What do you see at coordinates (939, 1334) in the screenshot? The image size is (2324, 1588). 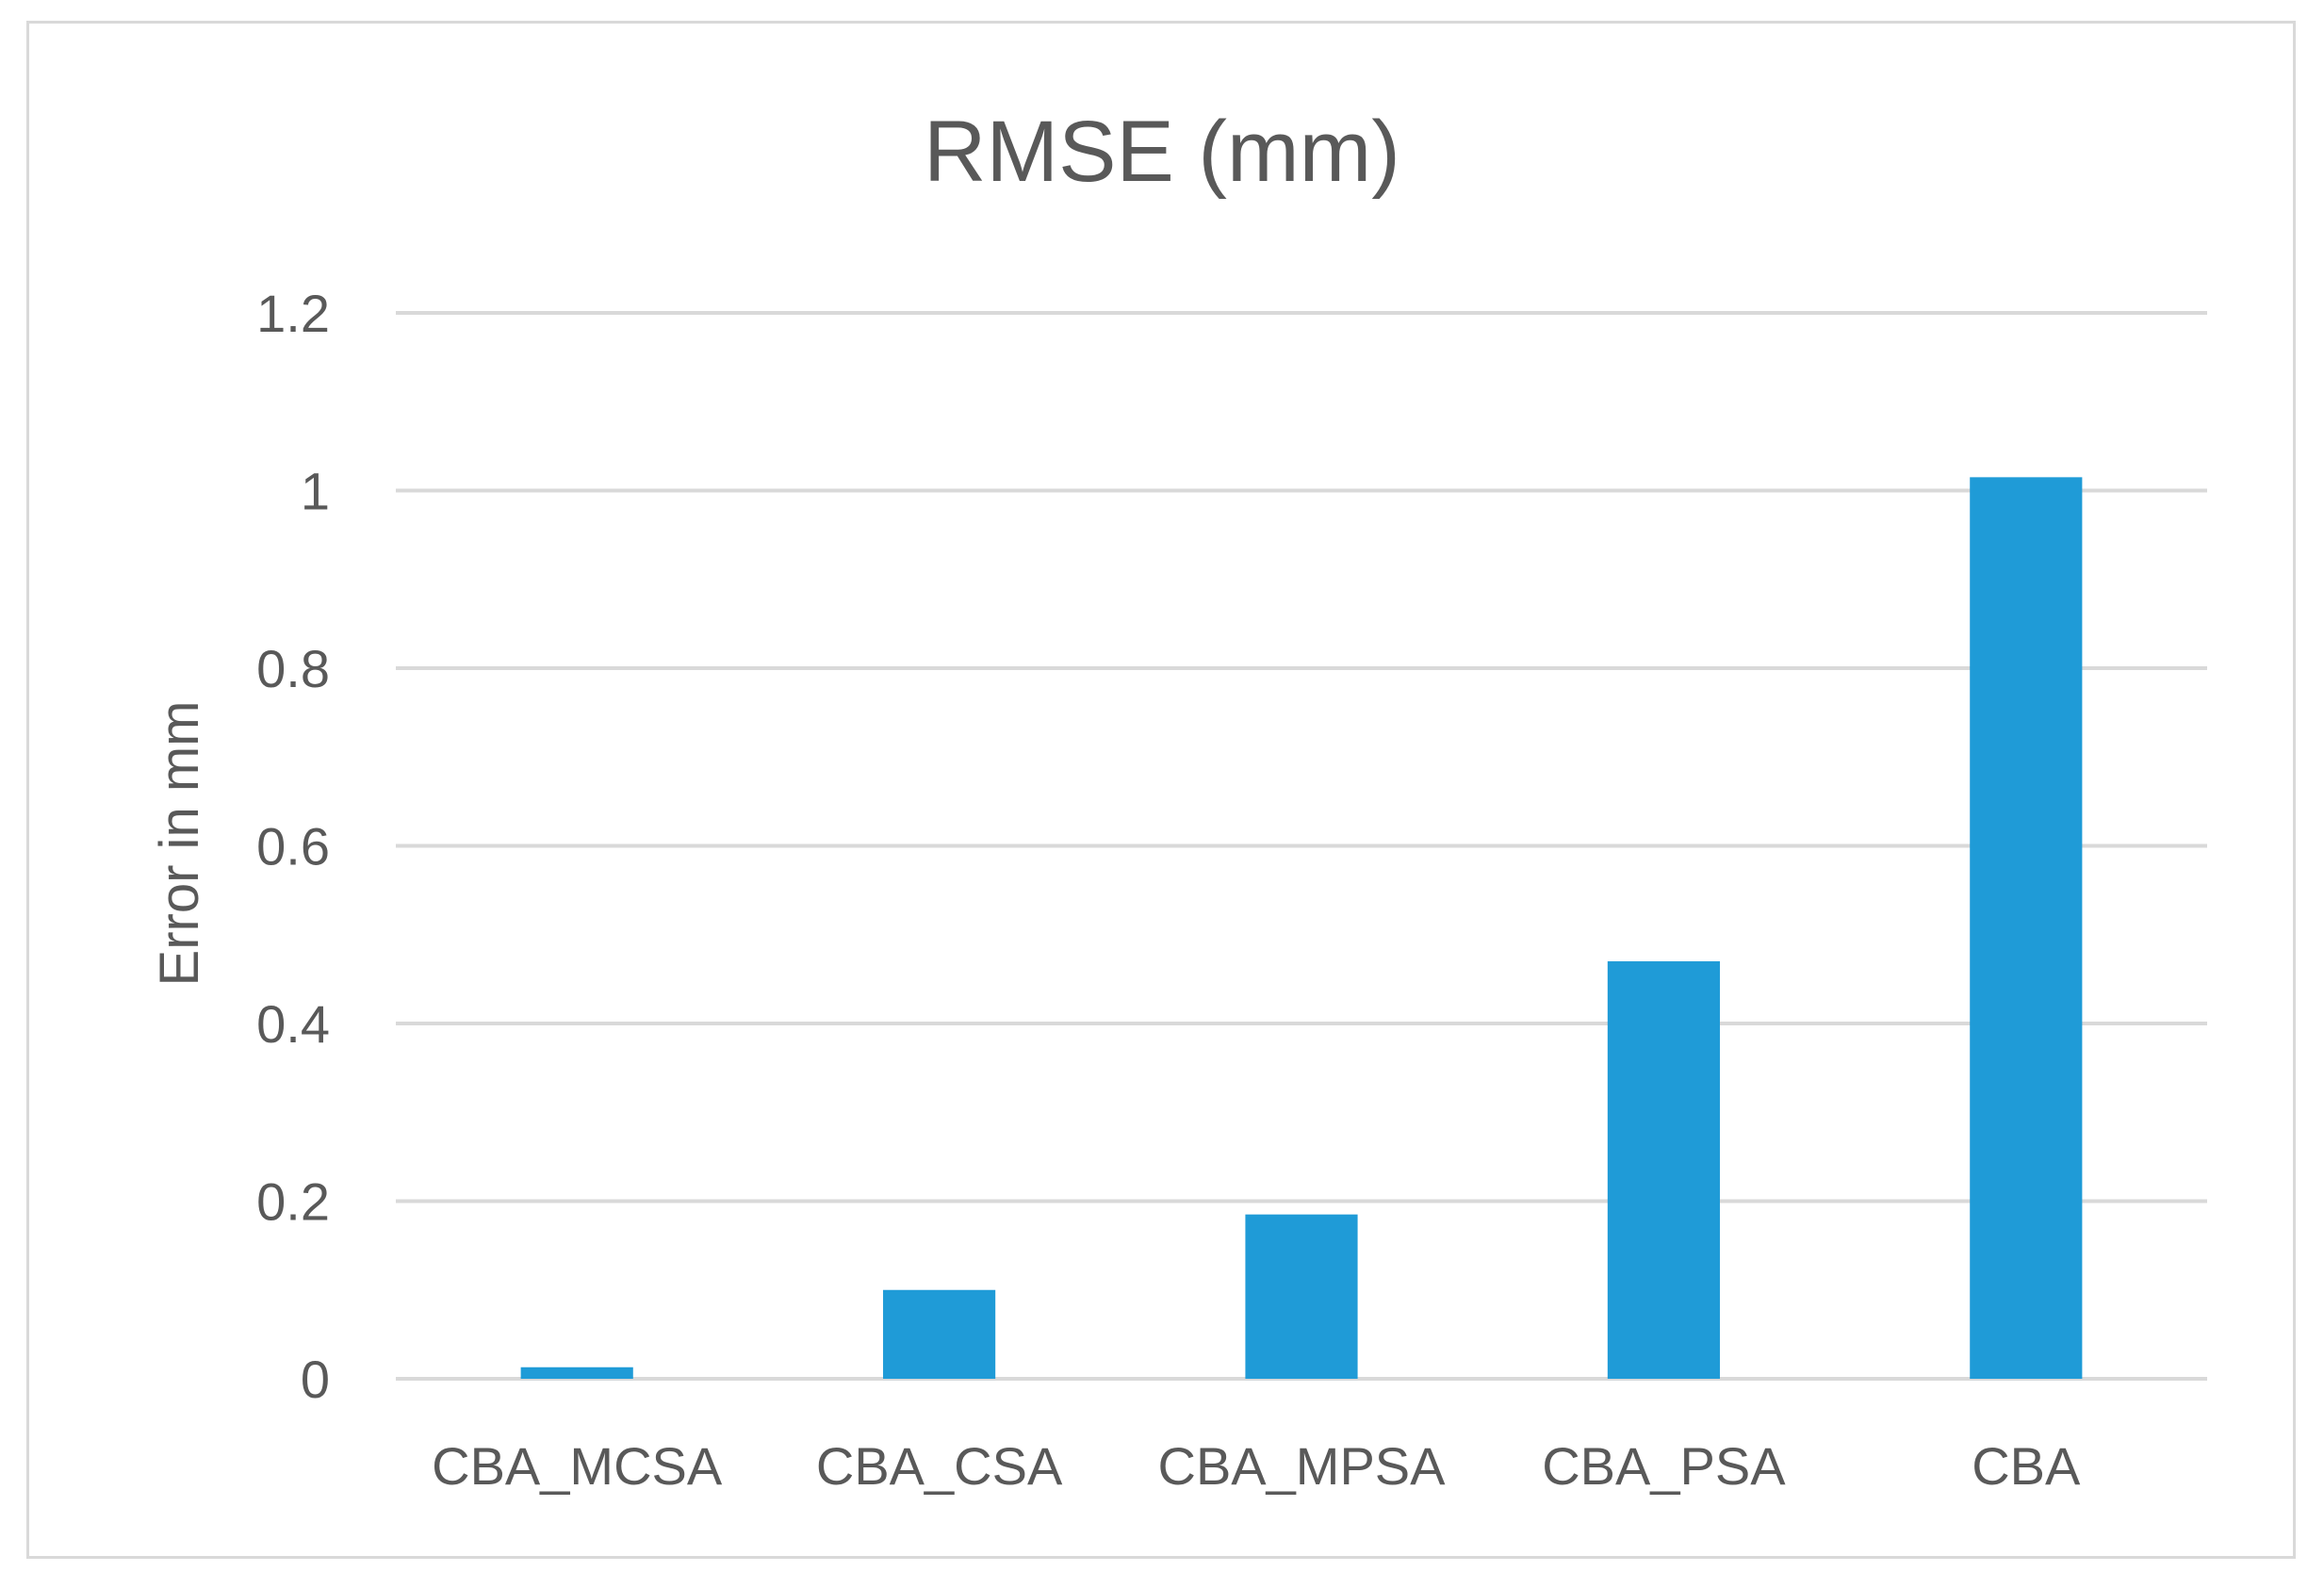 I see `bar-cba-csa` at bounding box center [939, 1334].